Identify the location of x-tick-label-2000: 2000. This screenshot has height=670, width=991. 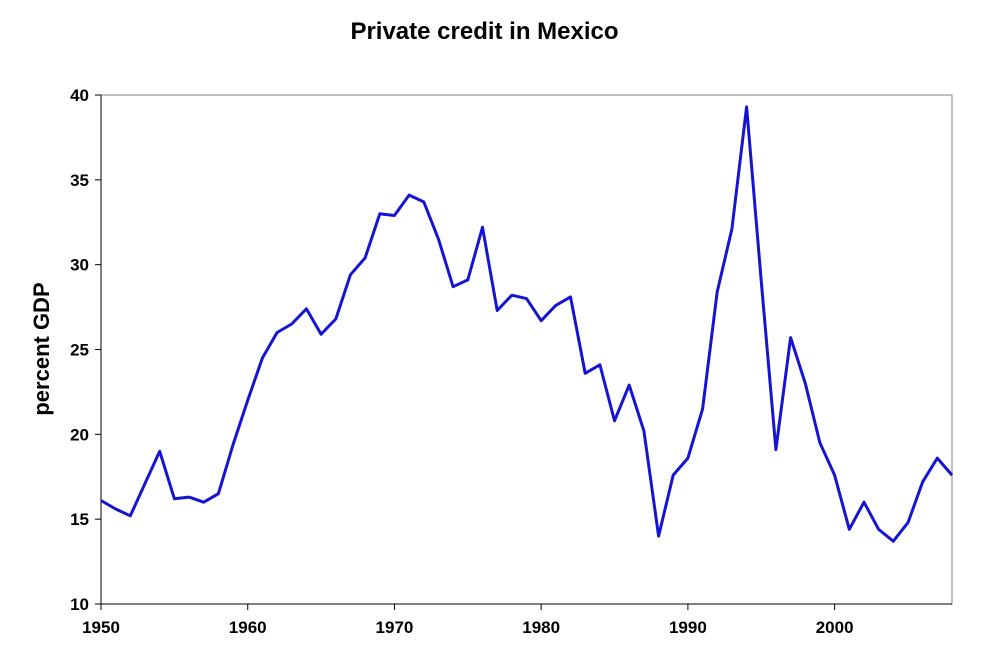
(835, 627).